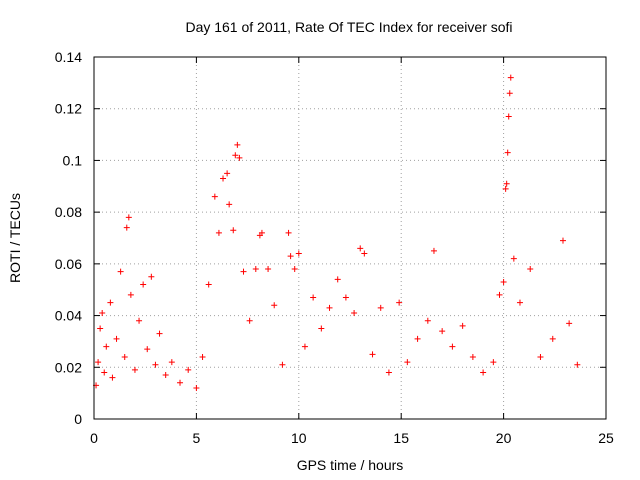 The width and height of the screenshot is (640, 480). What do you see at coordinates (401, 438) in the screenshot?
I see `x-tick-label: 15` at bounding box center [401, 438].